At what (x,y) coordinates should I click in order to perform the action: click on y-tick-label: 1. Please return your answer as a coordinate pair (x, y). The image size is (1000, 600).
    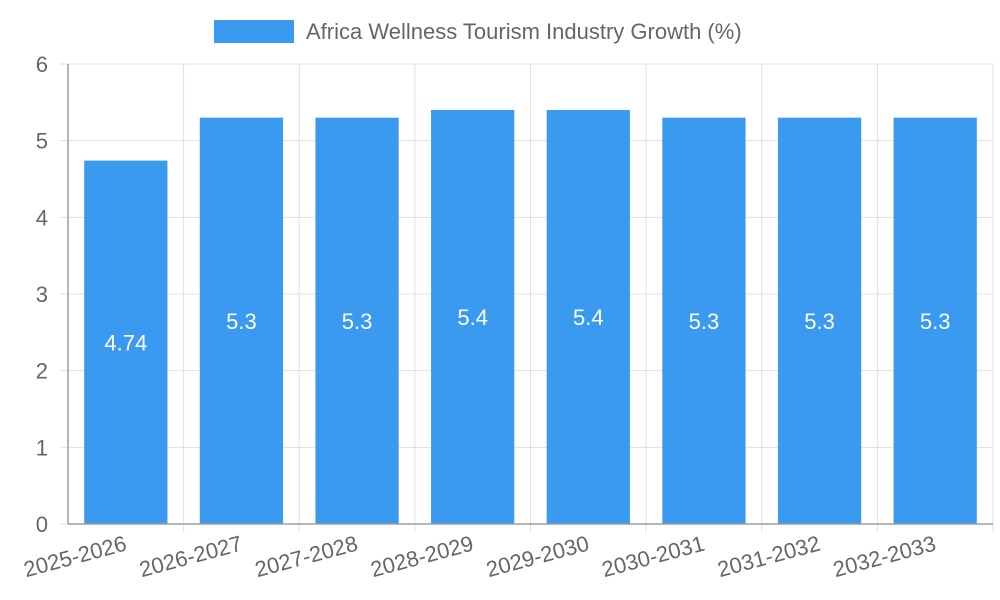
    Looking at the image, I should click on (42, 447).